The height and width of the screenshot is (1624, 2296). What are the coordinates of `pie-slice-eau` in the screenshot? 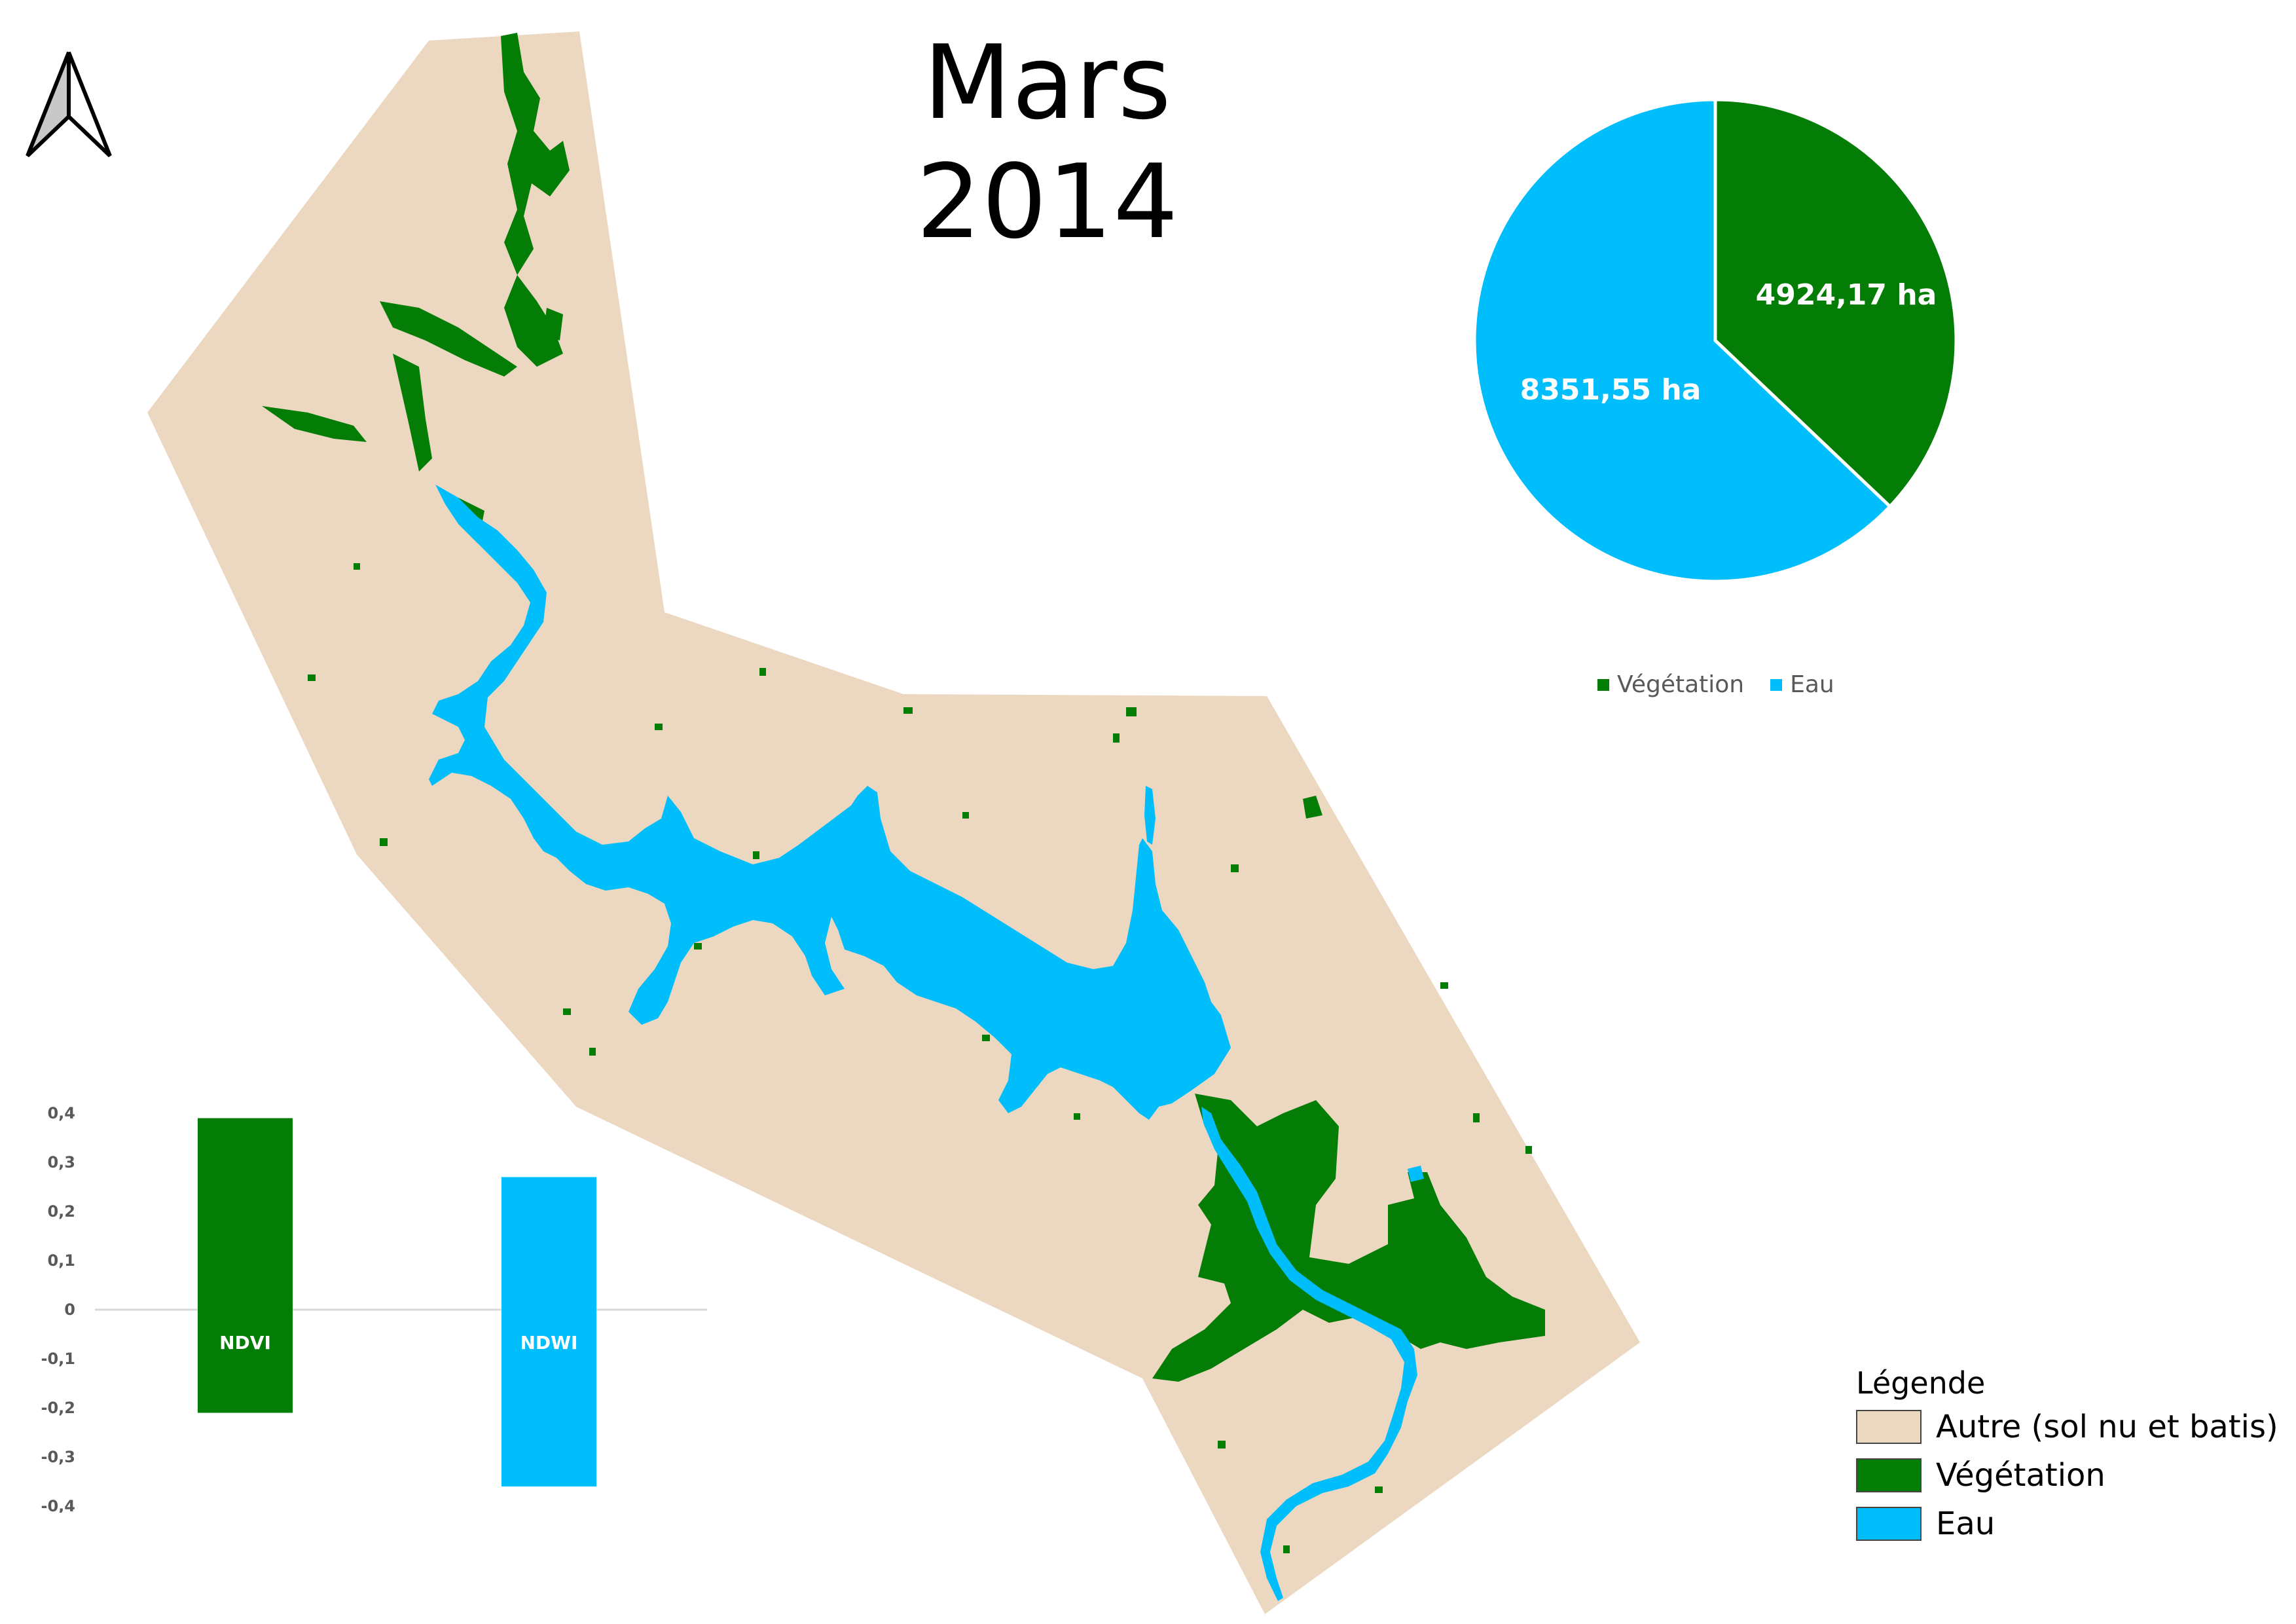 It's located at (1682, 340).